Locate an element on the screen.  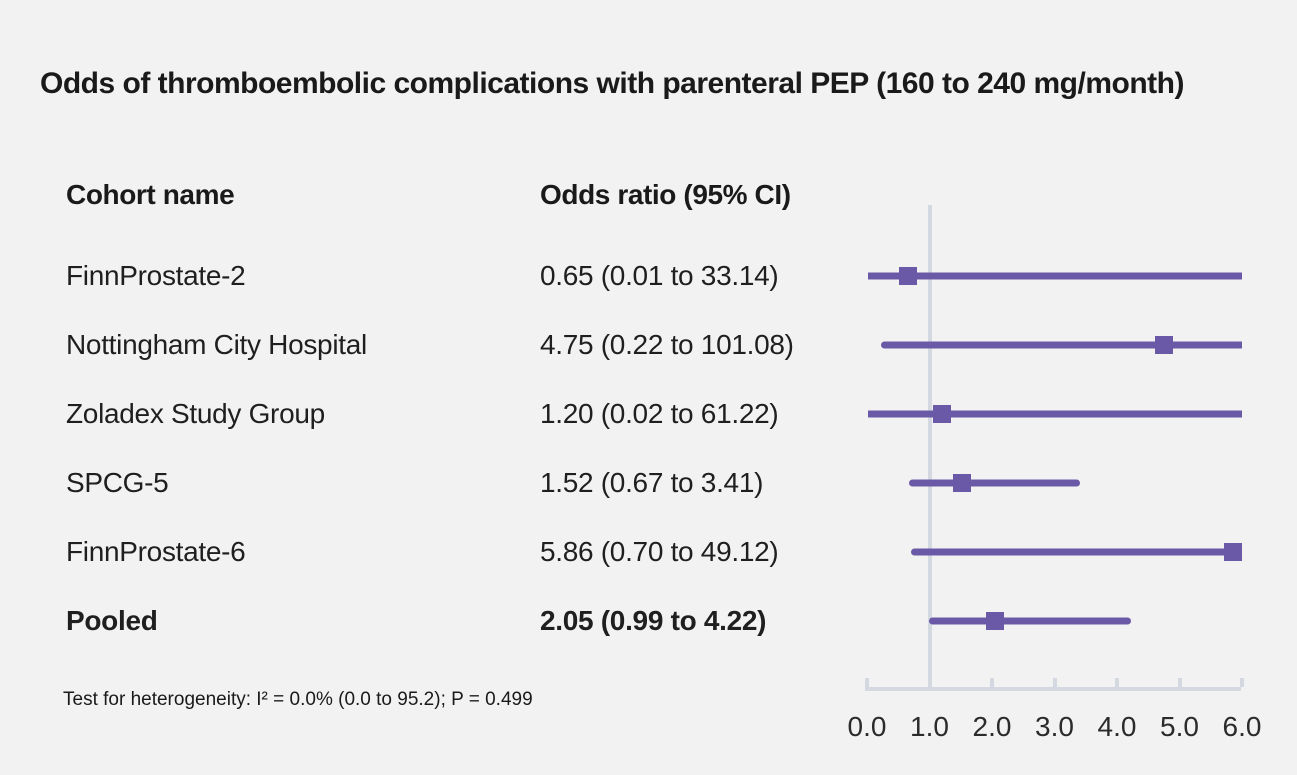
odds-ratio-value: 1.52 (0.67 to 3.41) is located at coordinates (652, 482).